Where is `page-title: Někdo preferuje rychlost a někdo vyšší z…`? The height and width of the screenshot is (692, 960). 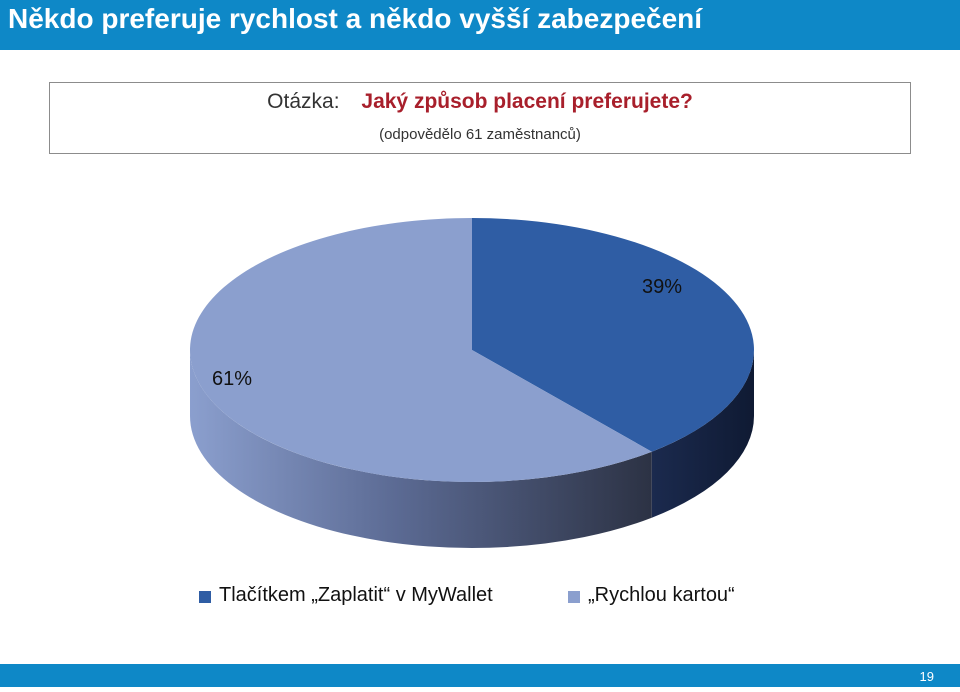
page-title: Někdo preferuje rychlost a někdo vyšší z… is located at coordinates (355, 18).